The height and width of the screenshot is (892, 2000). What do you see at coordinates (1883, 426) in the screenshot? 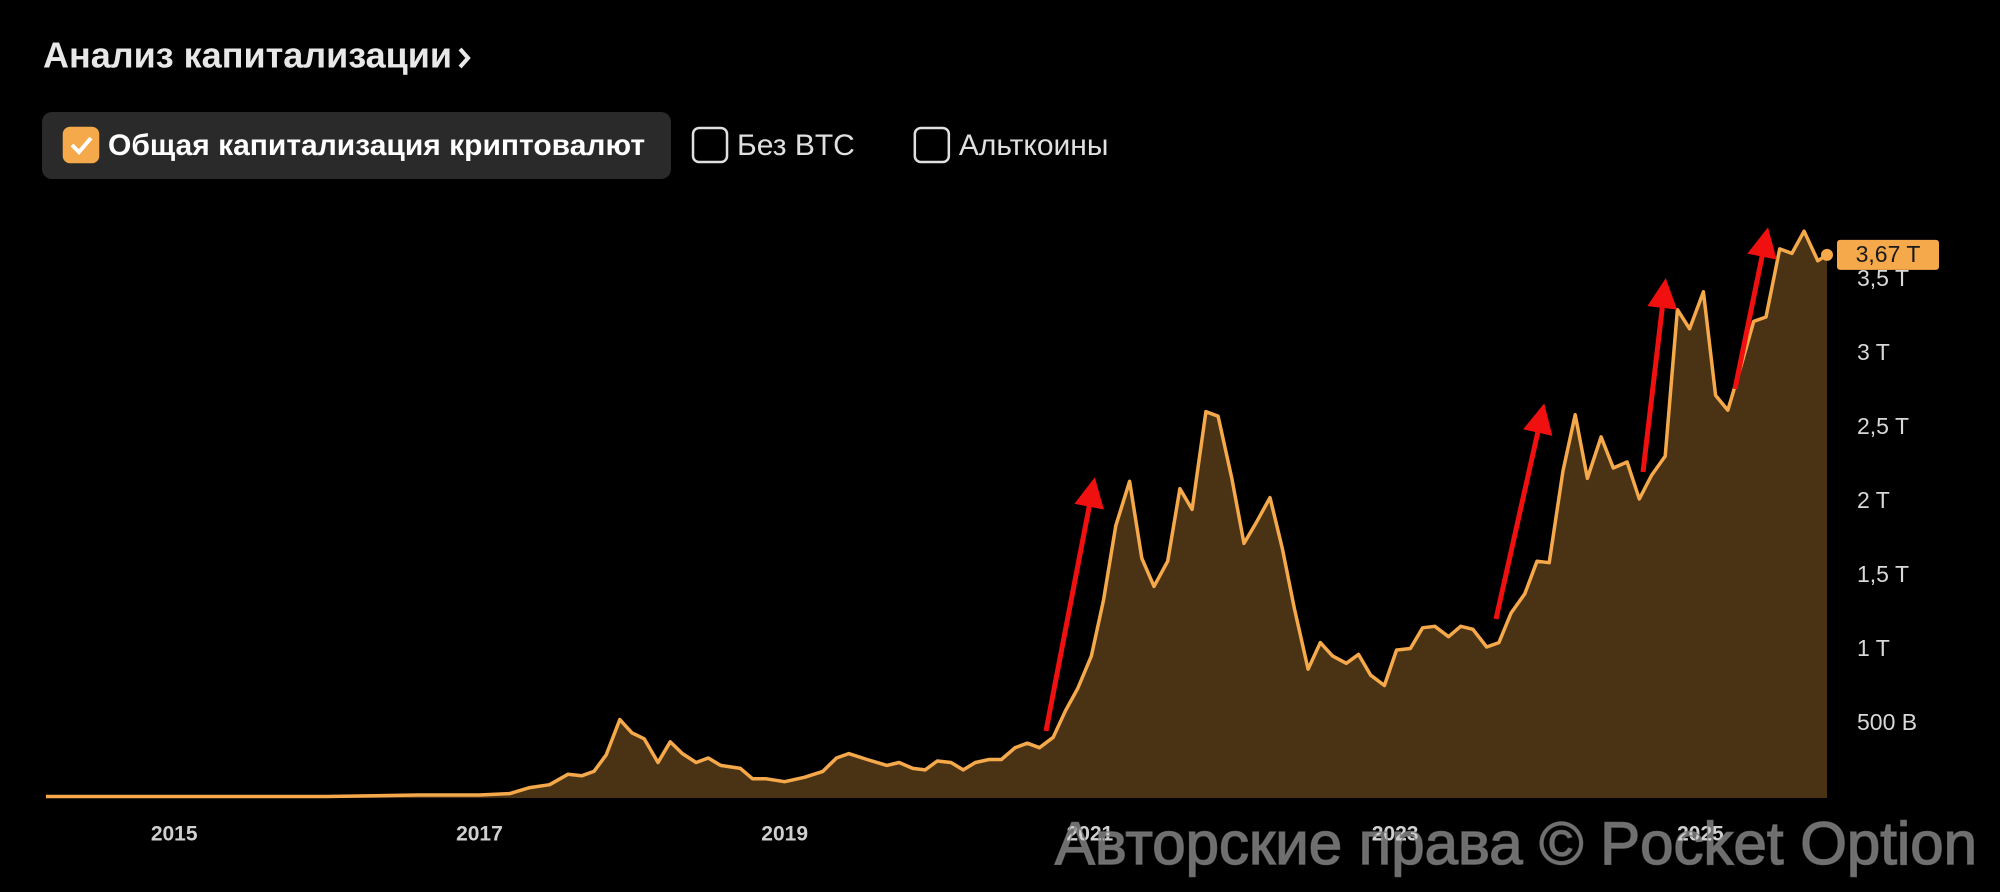
I see `y-tick-label: 2,5 T` at bounding box center [1883, 426].